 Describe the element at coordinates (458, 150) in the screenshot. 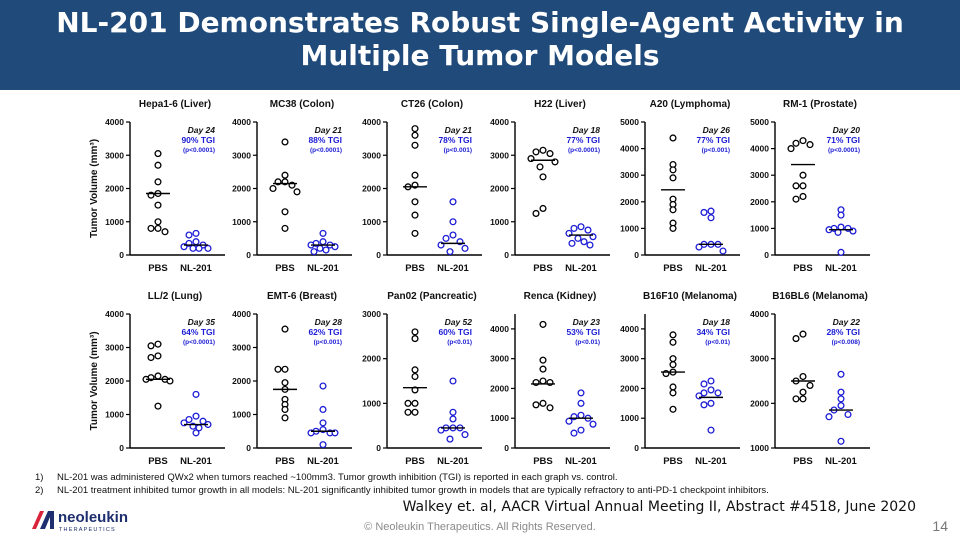

I see `annotation-p-value: (p<0.001)` at that location.